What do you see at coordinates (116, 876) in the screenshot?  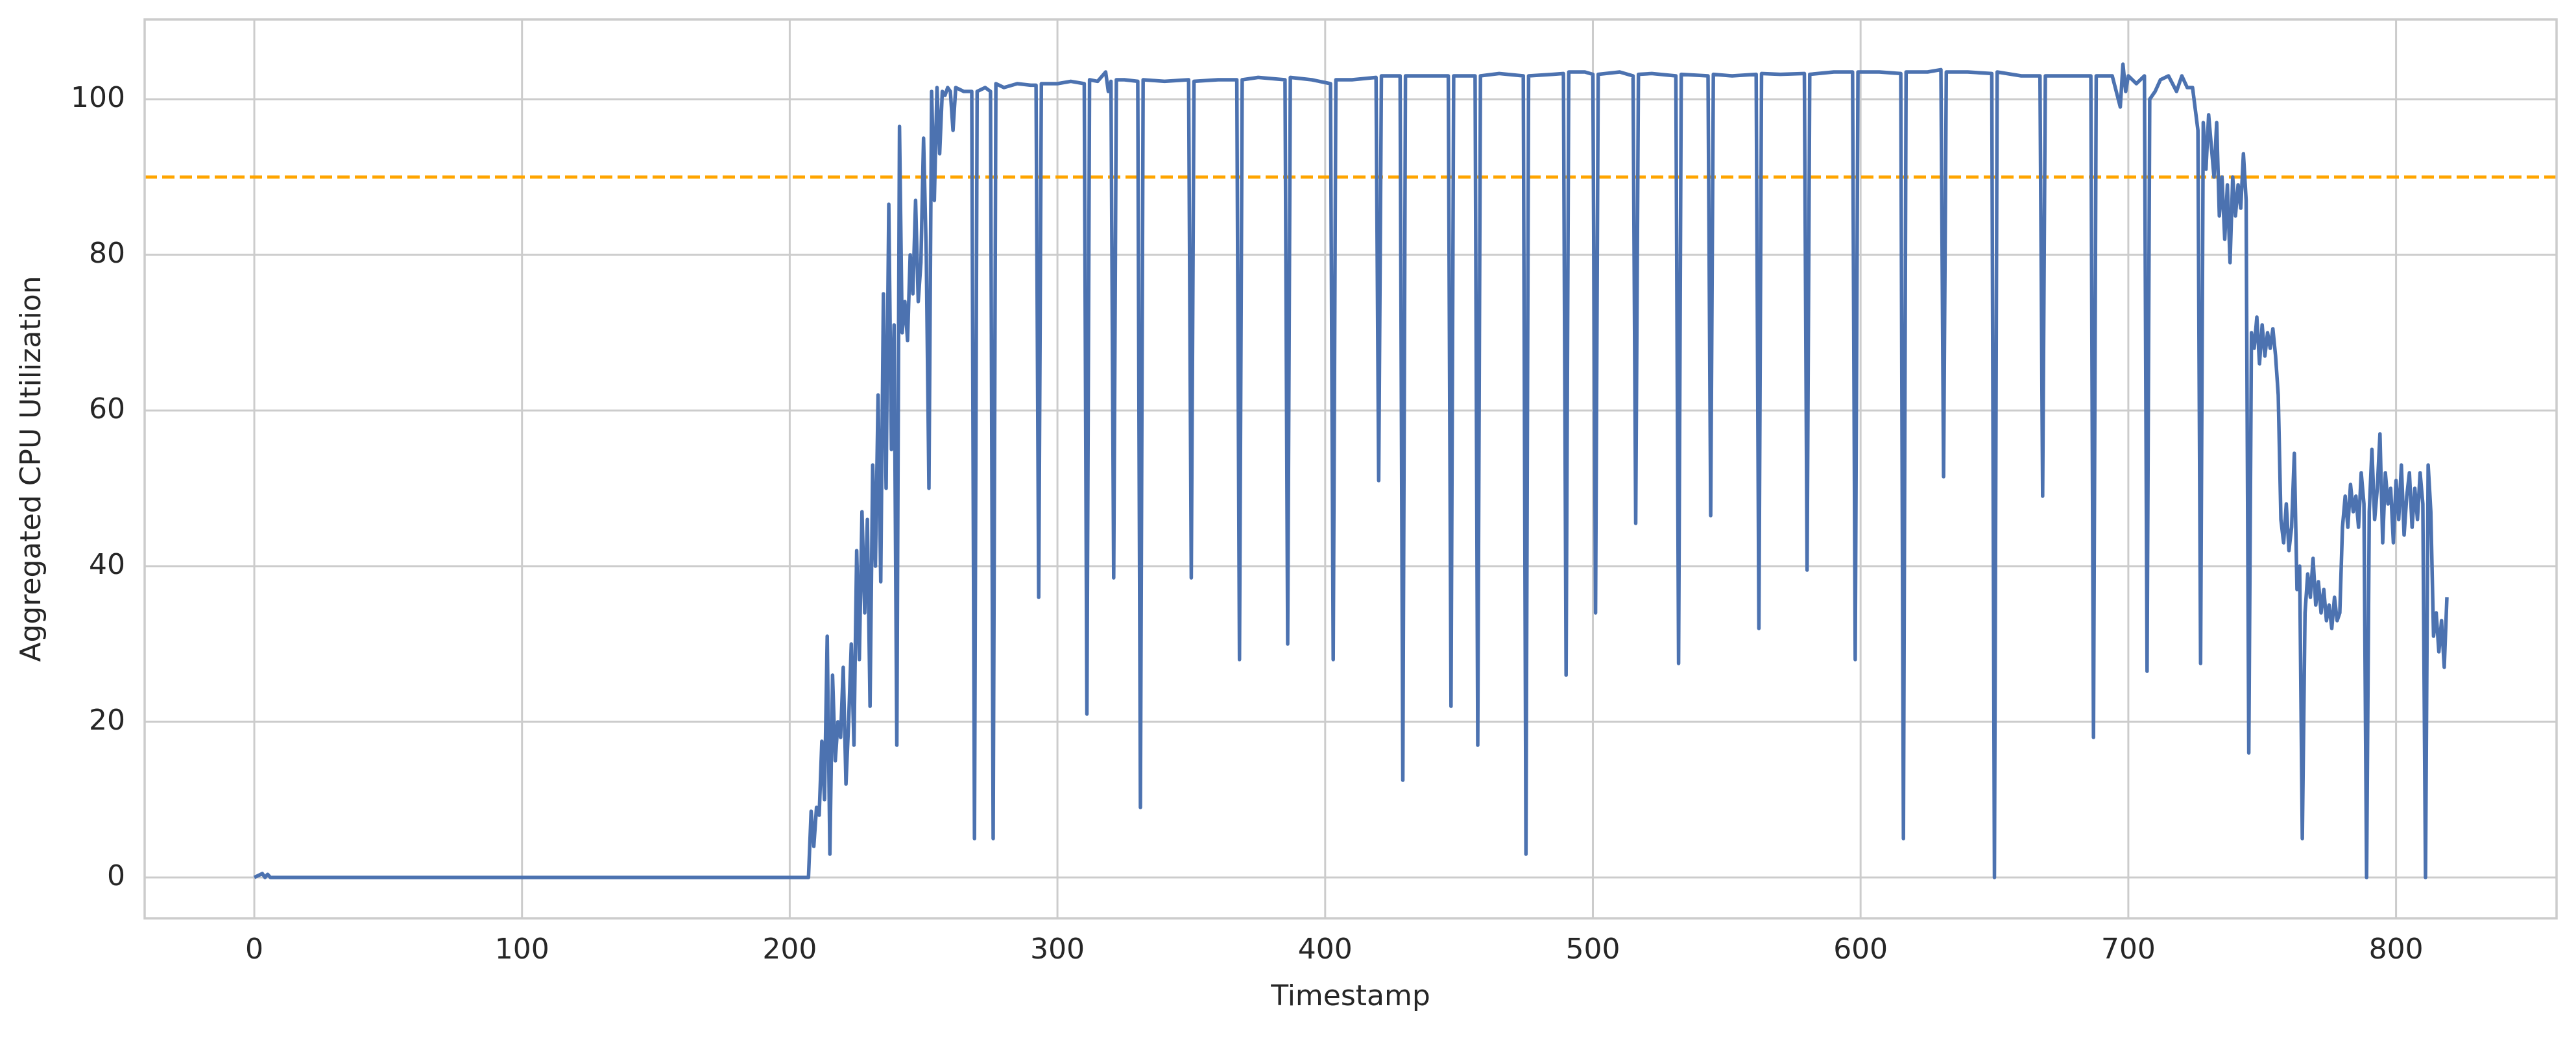 I see `y-tick-label: 0` at bounding box center [116, 876].